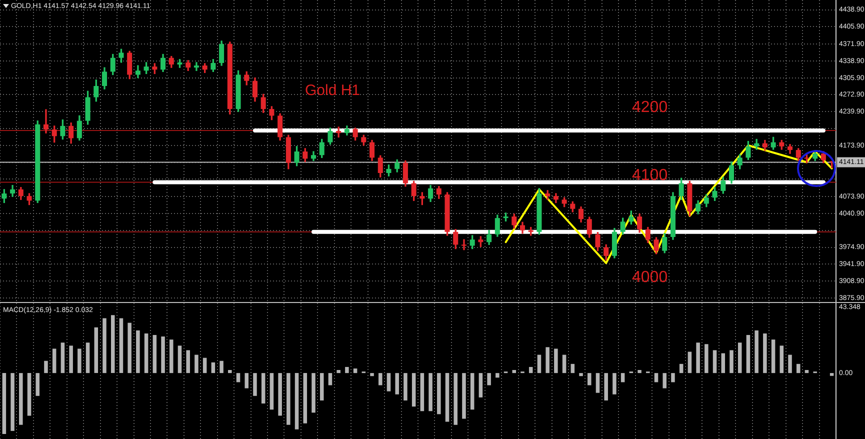  I want to click on annotation: 4200, so click(650, 107).